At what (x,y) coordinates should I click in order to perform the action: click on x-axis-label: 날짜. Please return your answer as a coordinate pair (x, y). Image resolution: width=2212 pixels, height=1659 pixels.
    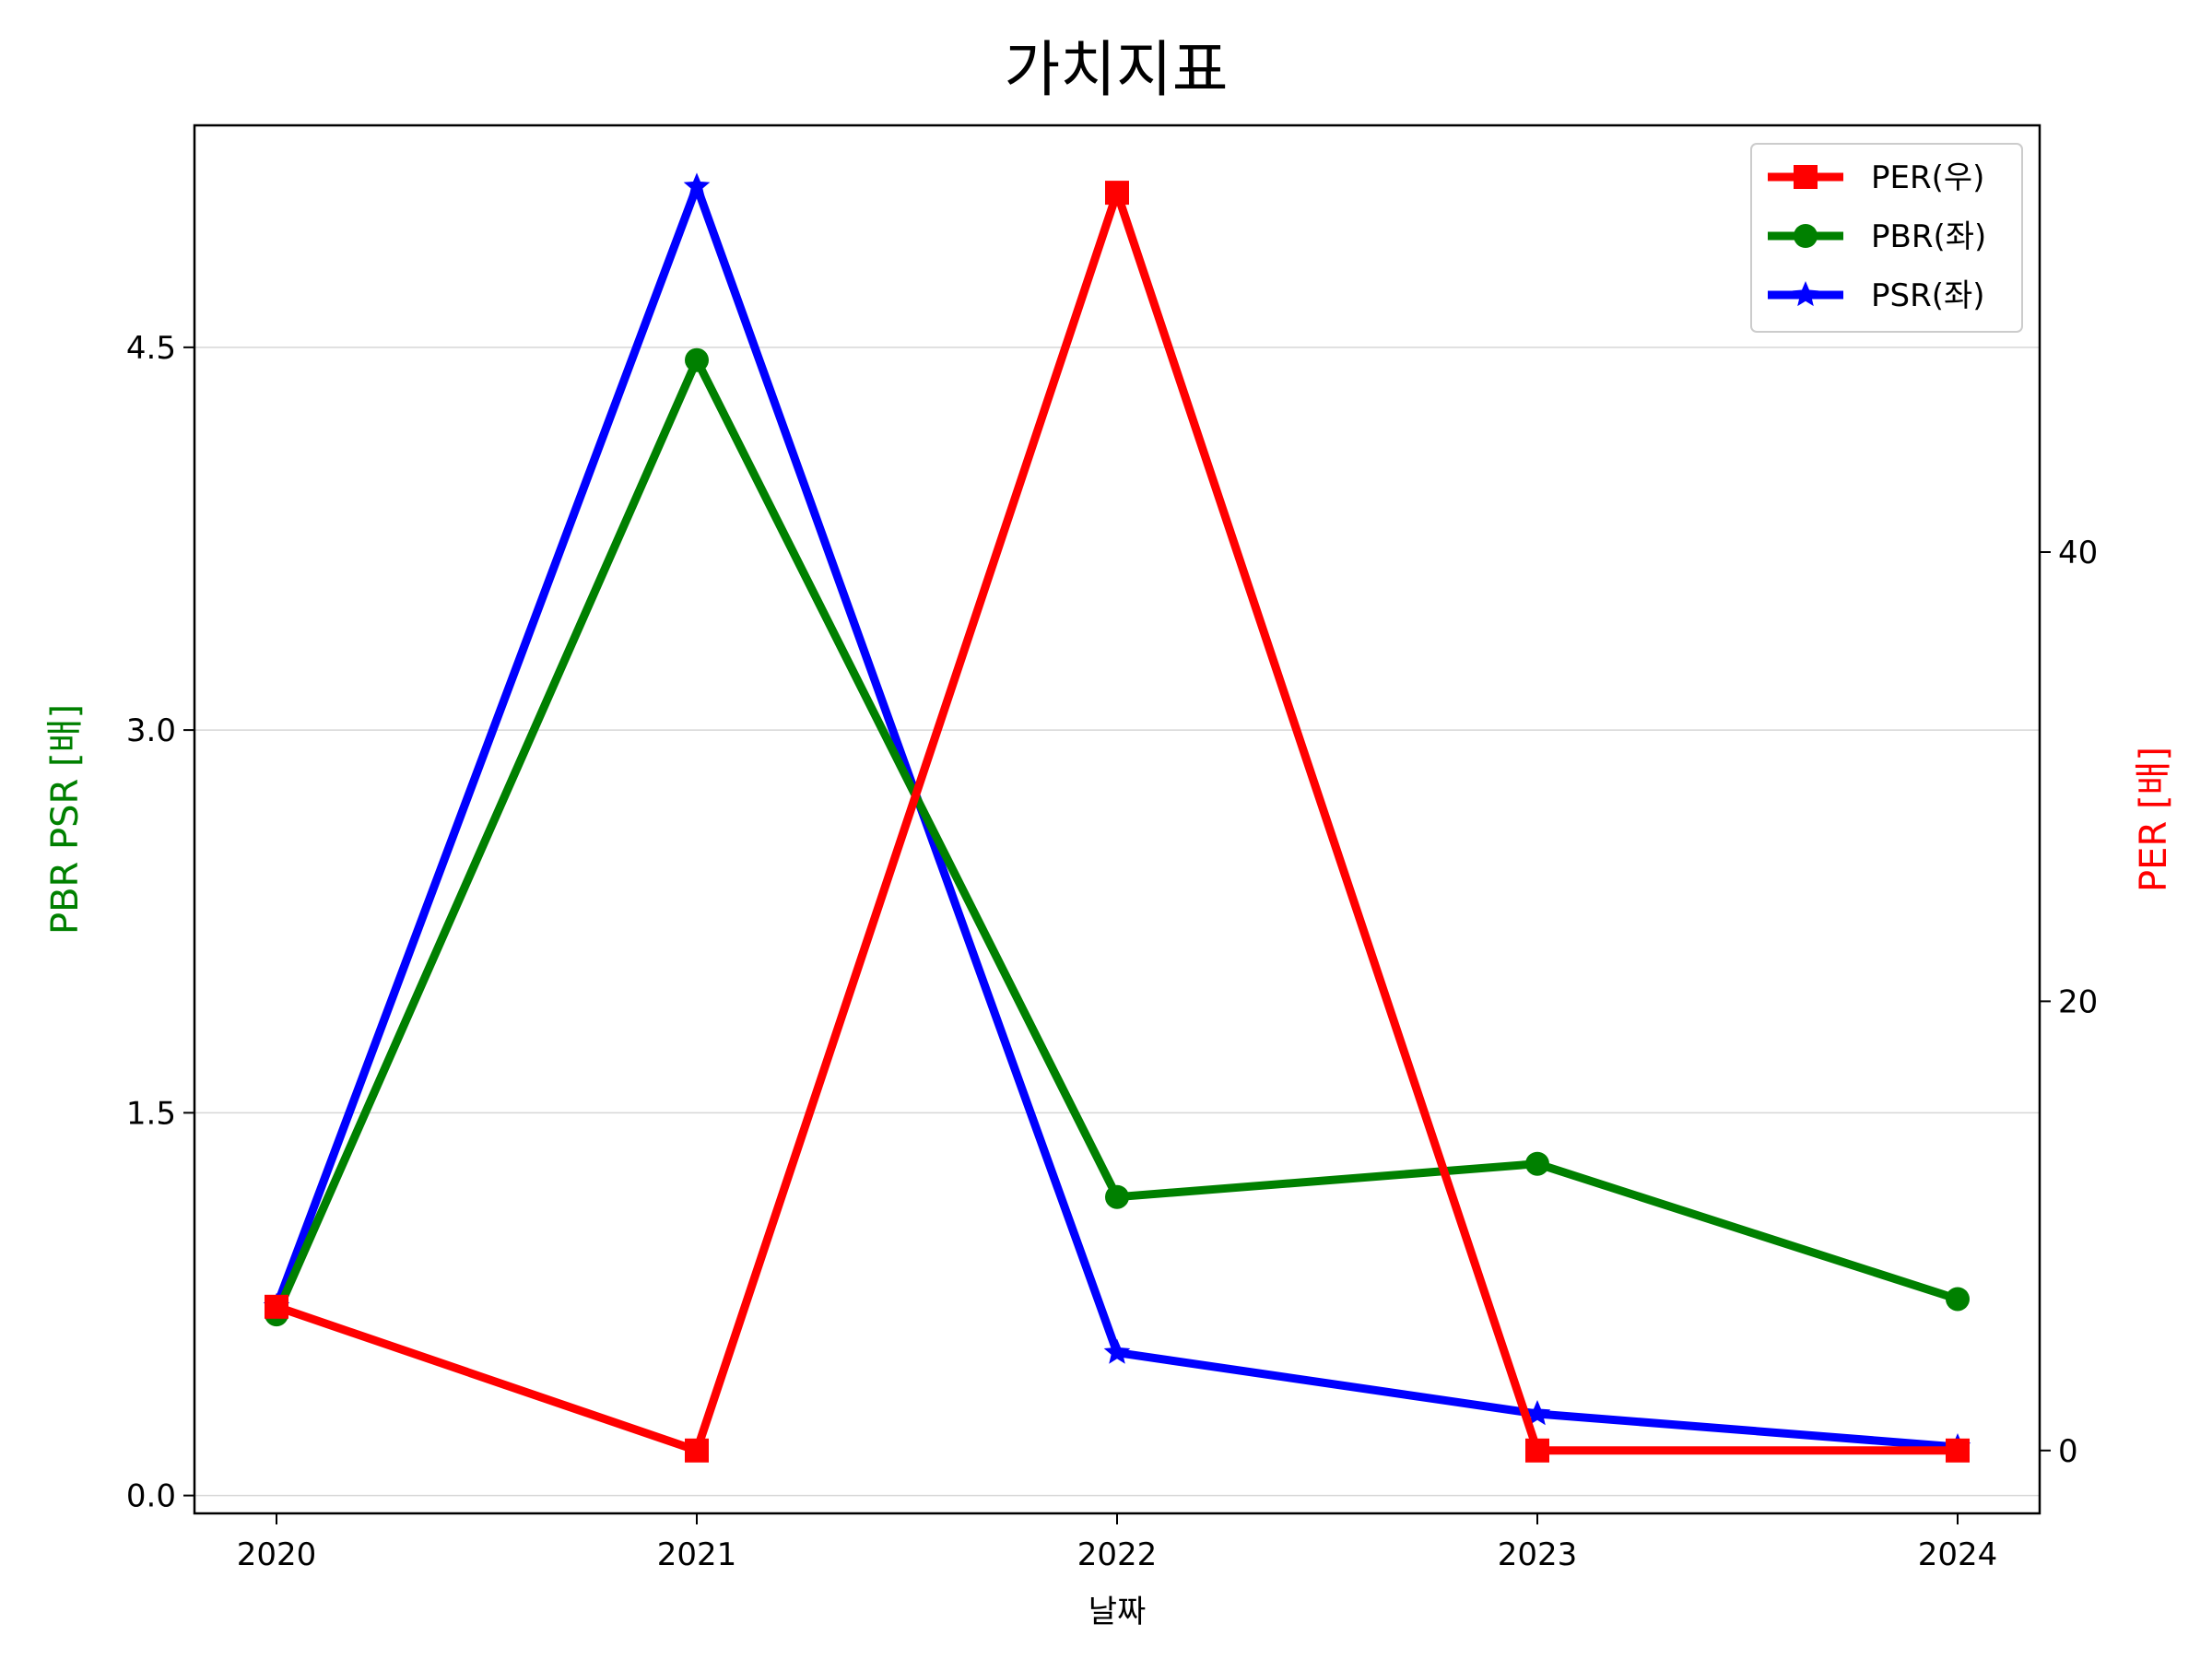
    Looking at the image, I should click on (1117, 1612).